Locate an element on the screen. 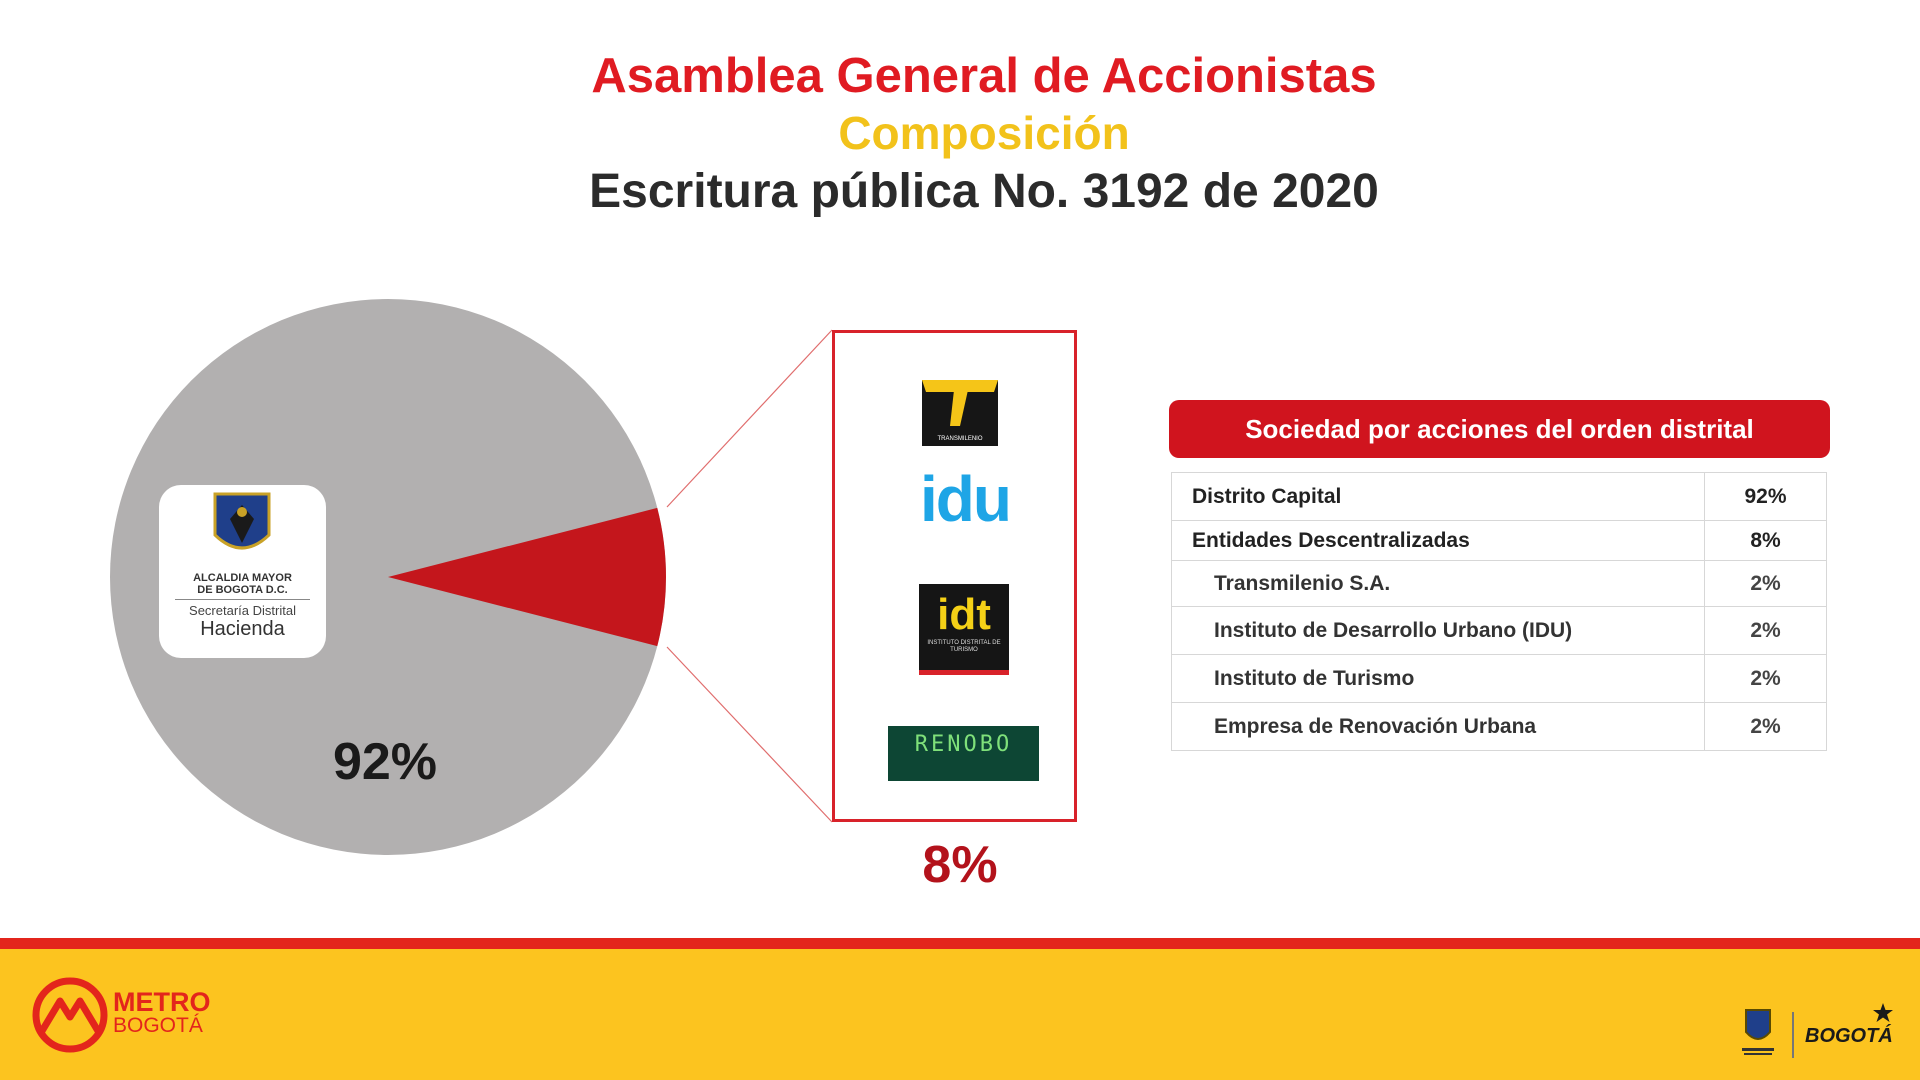 The height and width of the screenshot is (1080, 1920). bogota-coat-of-arms-icon is located at coordinates (242, 521).